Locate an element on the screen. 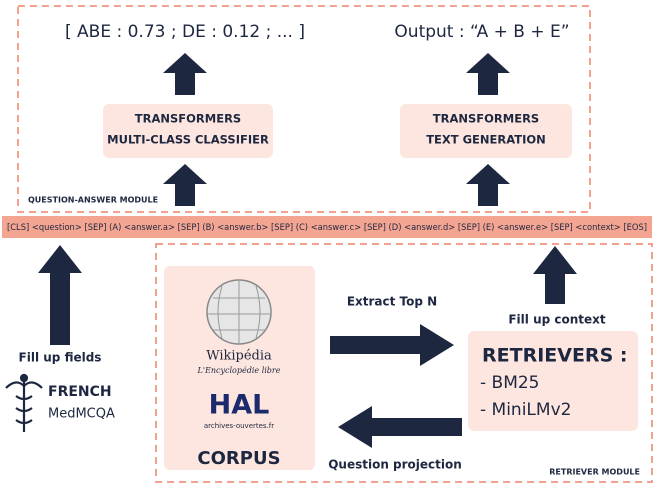 The height and width of the screenshot is (486, 654). retrievers-box is located at coordinates (553, 381).